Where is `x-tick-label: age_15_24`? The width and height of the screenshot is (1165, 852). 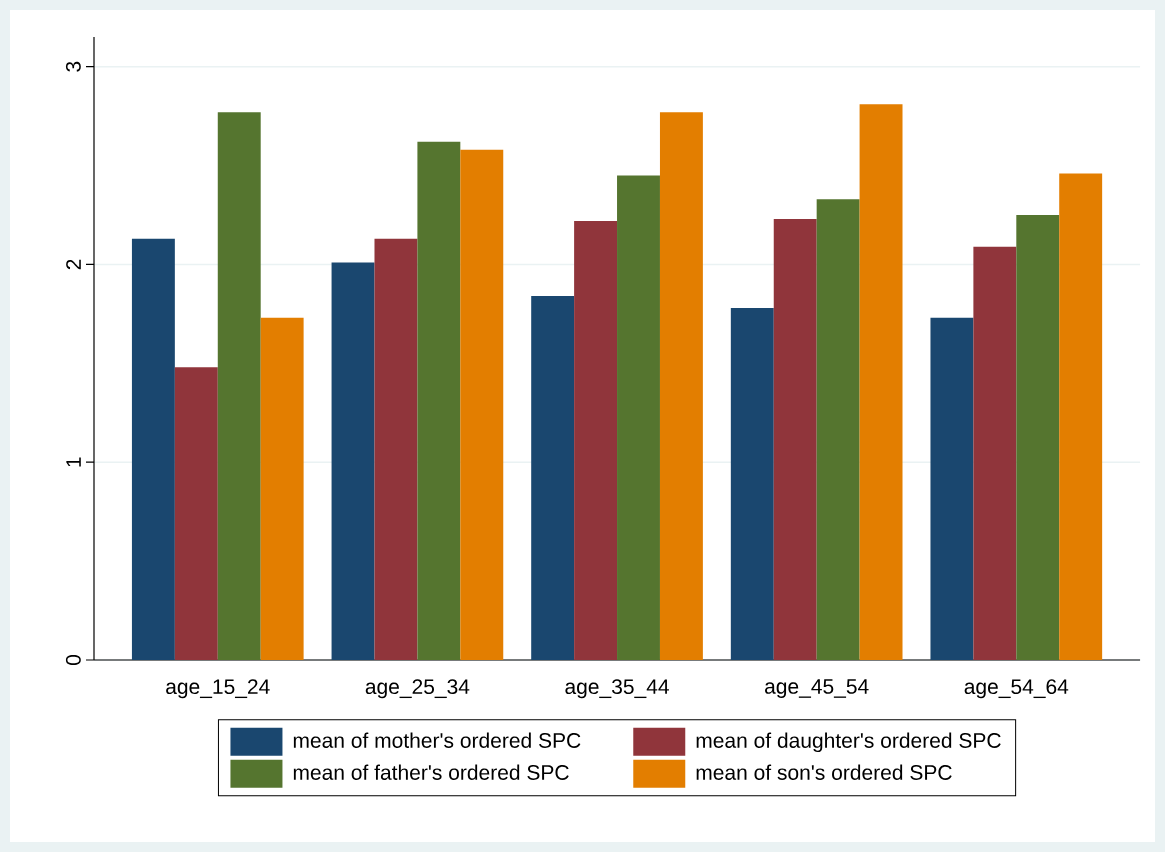 x-tick-label: age_15_24 is located at coordinates (218, 689).